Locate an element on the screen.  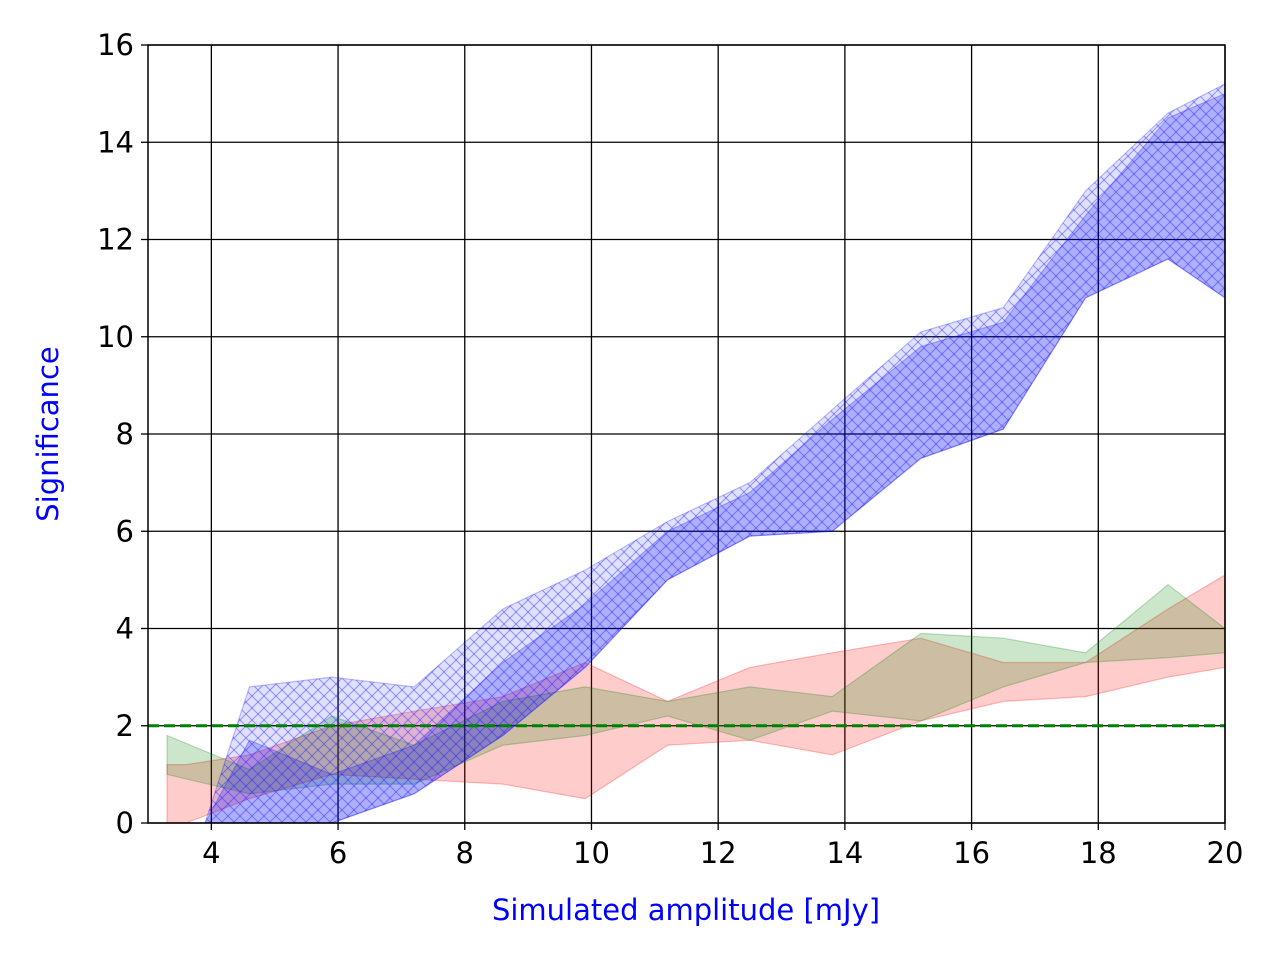
y-axis-title: Significance is located at coordinates (48, 433).